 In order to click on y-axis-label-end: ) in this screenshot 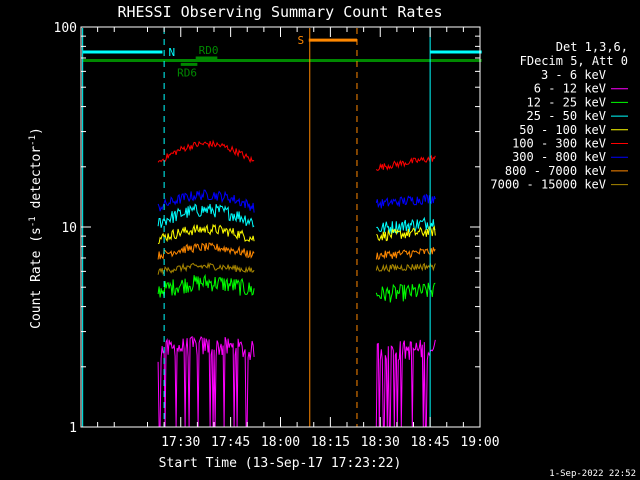, I will do `click(36, 131)`.